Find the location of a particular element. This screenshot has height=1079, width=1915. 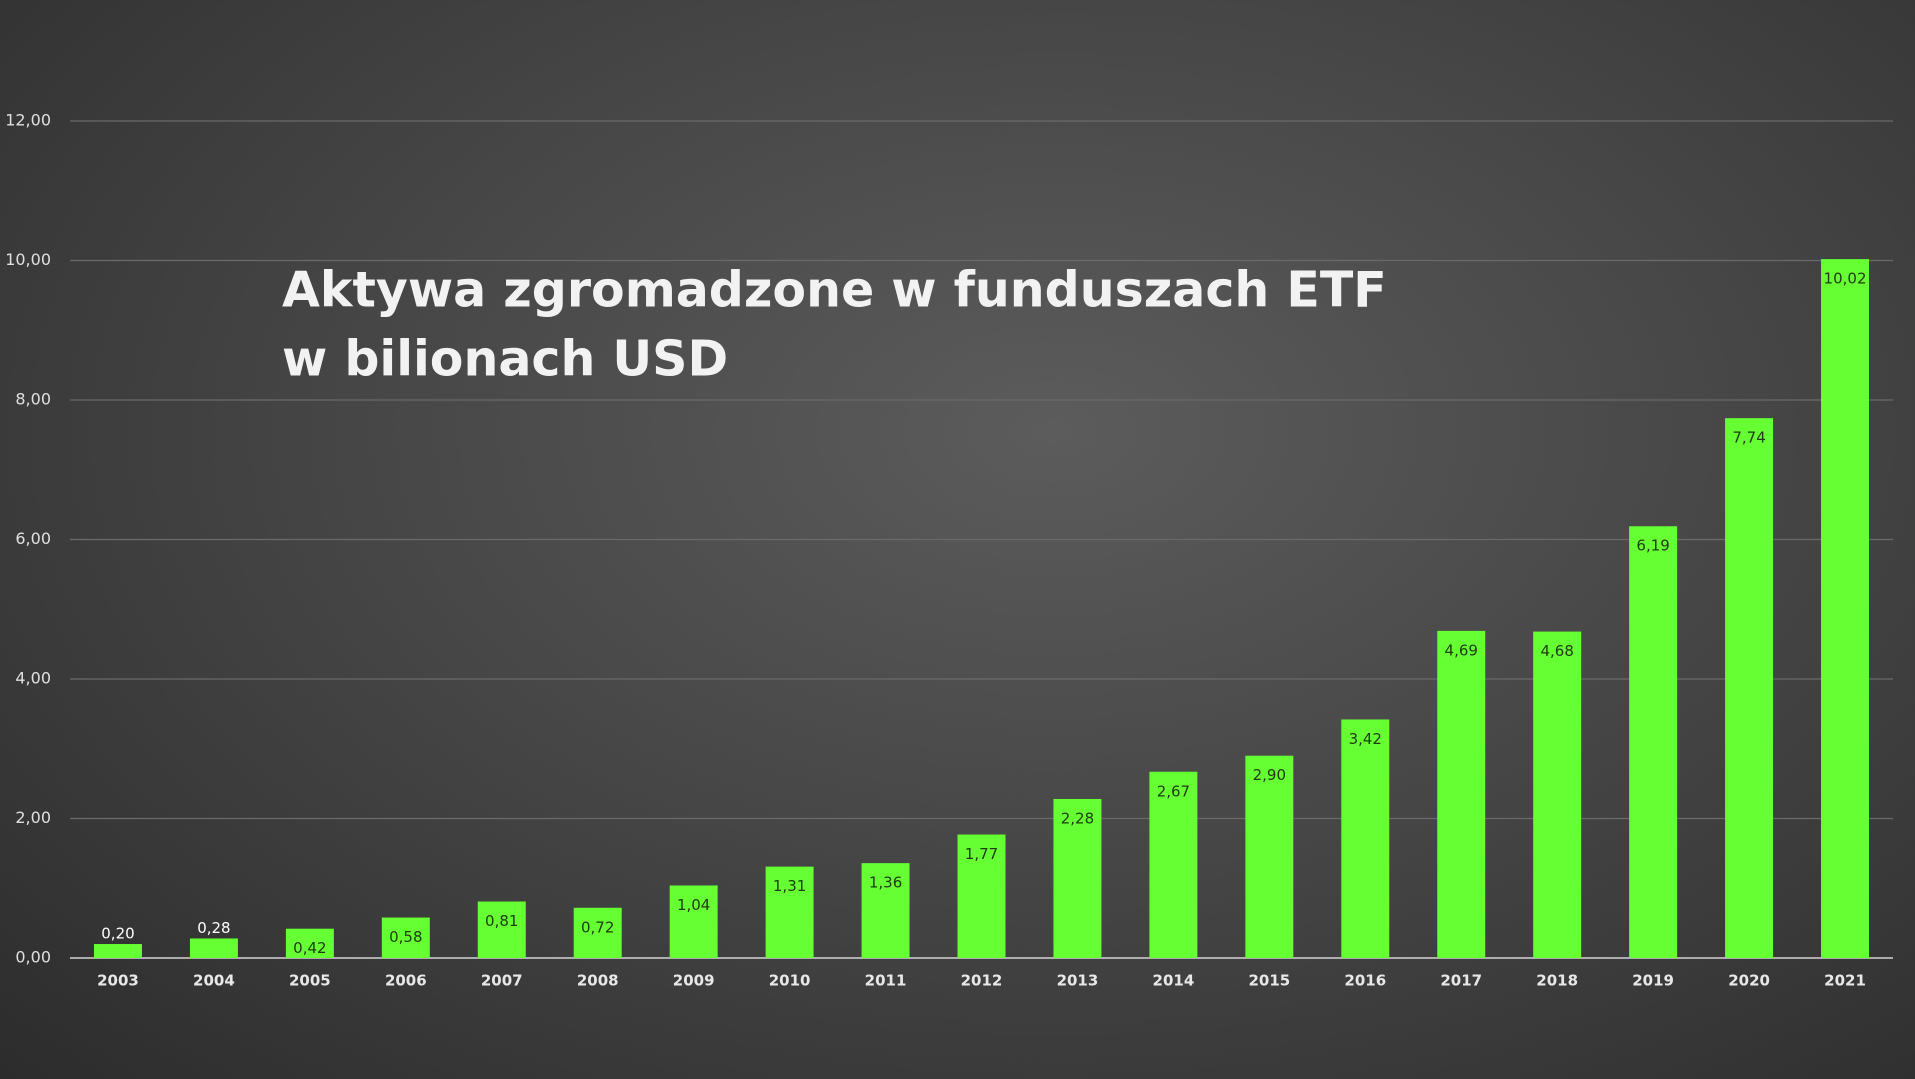

value-label: 0,81 is located at coordinates (501, 921).